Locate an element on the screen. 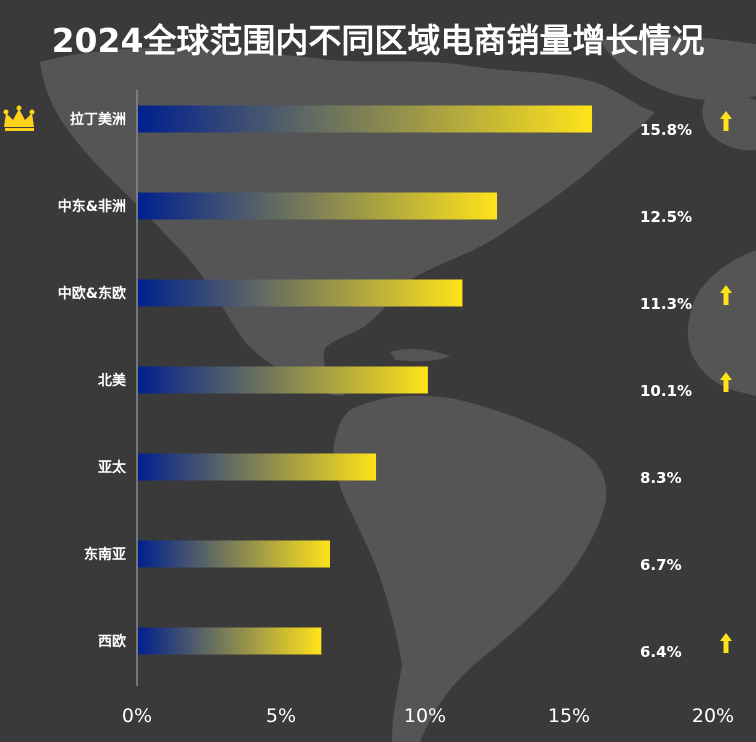 The image size is (756, 742). greenland-shape is located at coordinates (678, 68).